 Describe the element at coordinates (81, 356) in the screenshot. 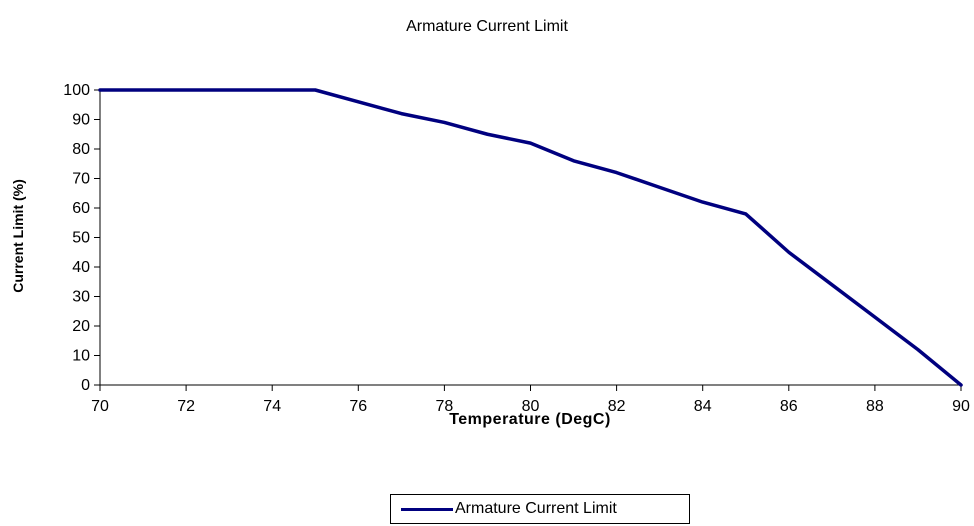

I see `y-tick-label: 10` at that location.